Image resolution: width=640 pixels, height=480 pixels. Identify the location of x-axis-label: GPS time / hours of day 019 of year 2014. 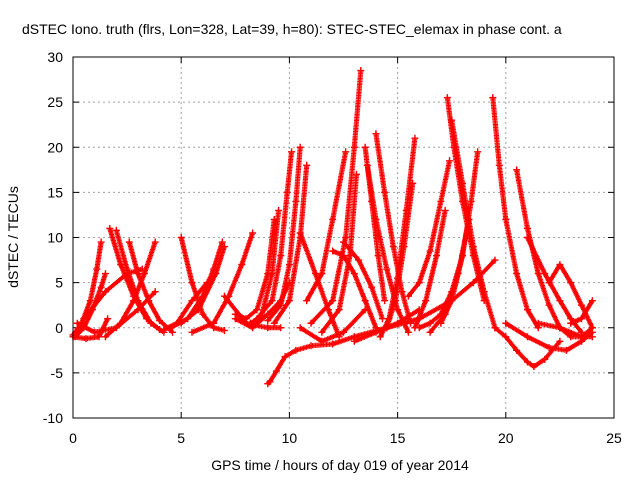
(340, 465).